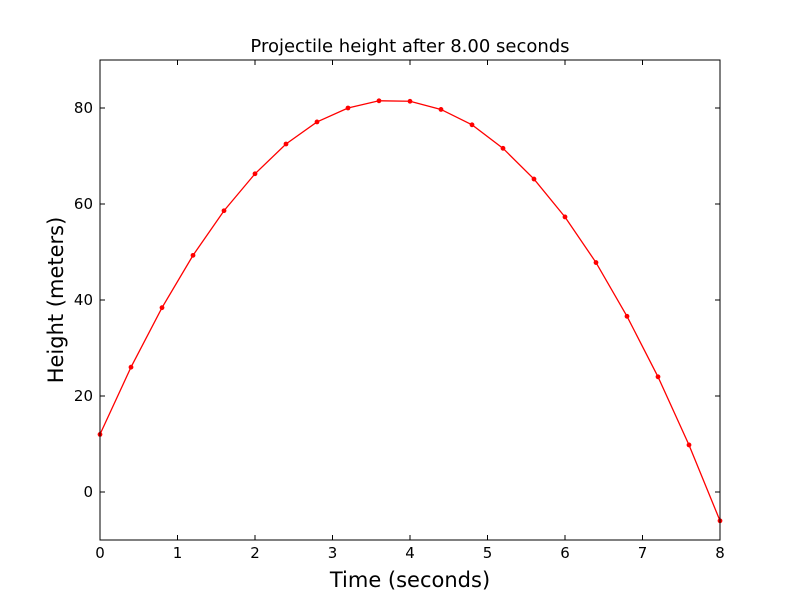 The height and width of the screenshot is (600, 800). Describe the element at coordinates (333, 553) in the screenshot. I see `x-tick-label: 3` at that location.